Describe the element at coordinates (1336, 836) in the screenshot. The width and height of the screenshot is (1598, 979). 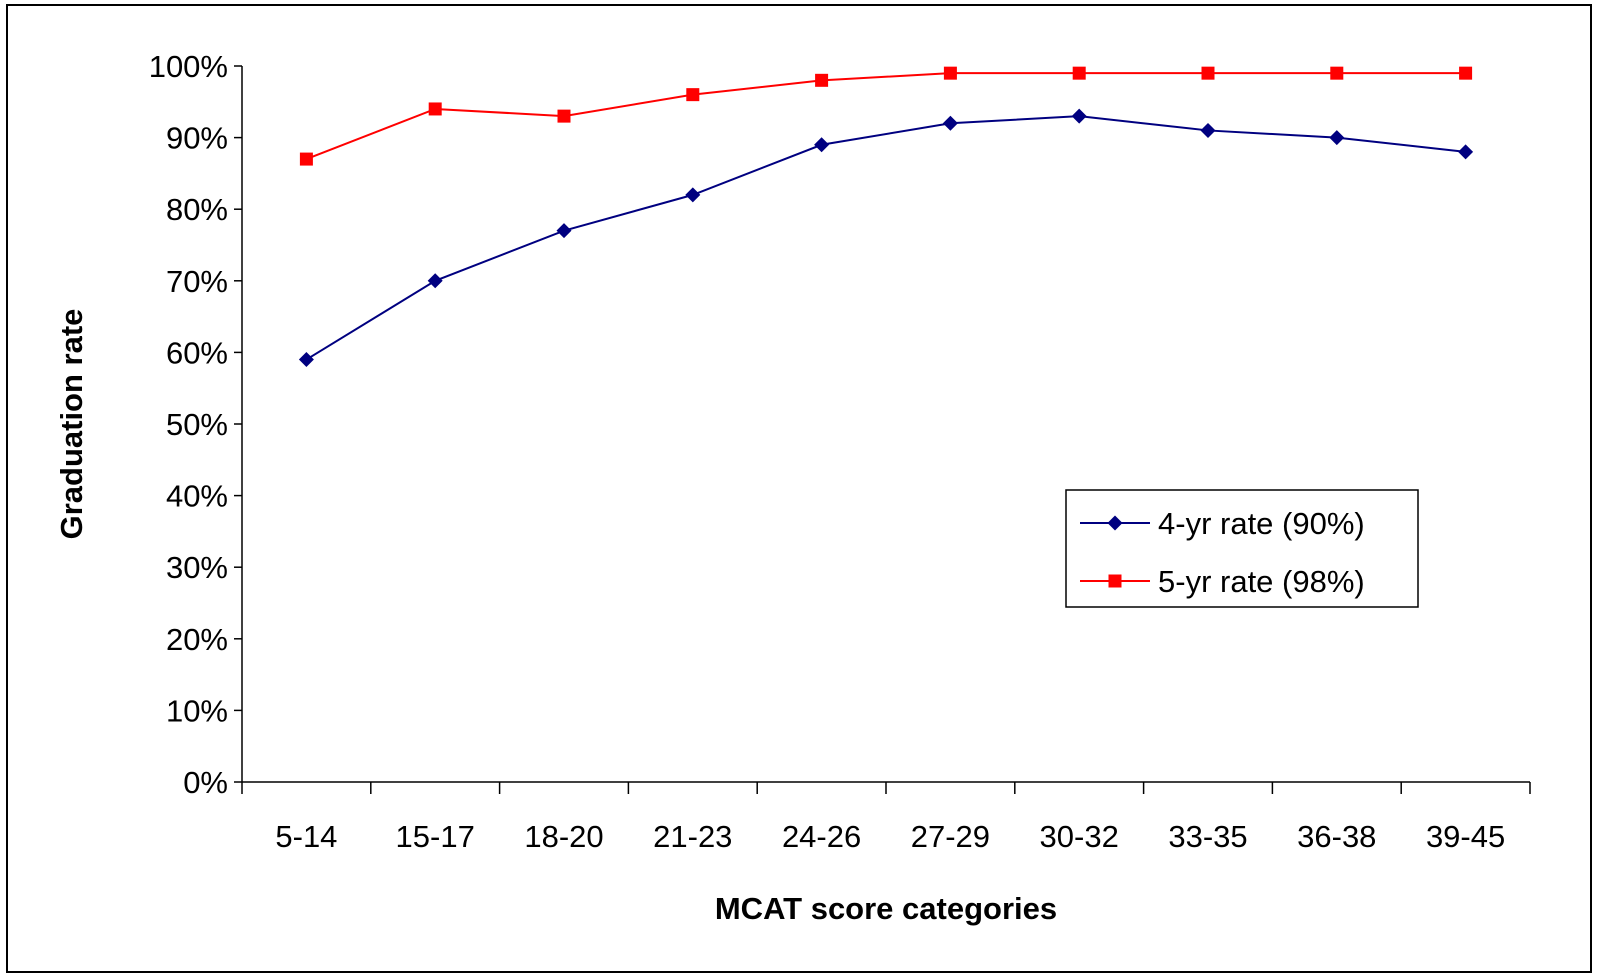
I see `x-tick-label: 36-38` at that location.